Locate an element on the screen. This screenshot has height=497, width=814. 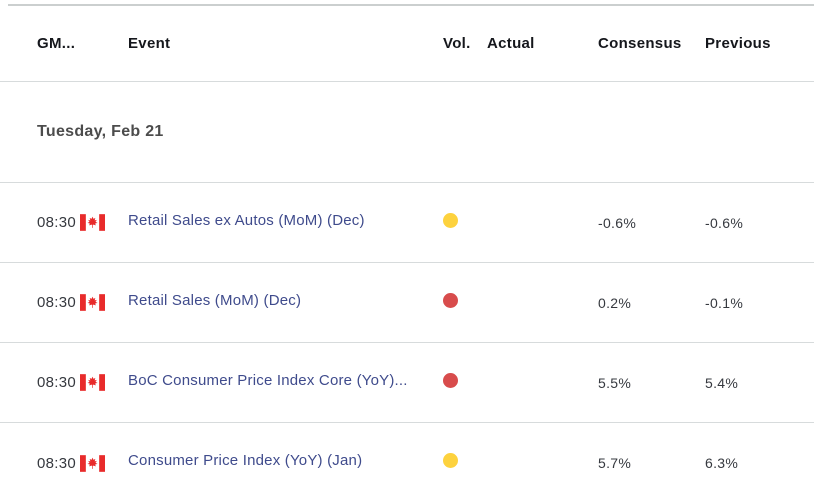
column-header-vol: Vol. is located at coordinates (457, 43).